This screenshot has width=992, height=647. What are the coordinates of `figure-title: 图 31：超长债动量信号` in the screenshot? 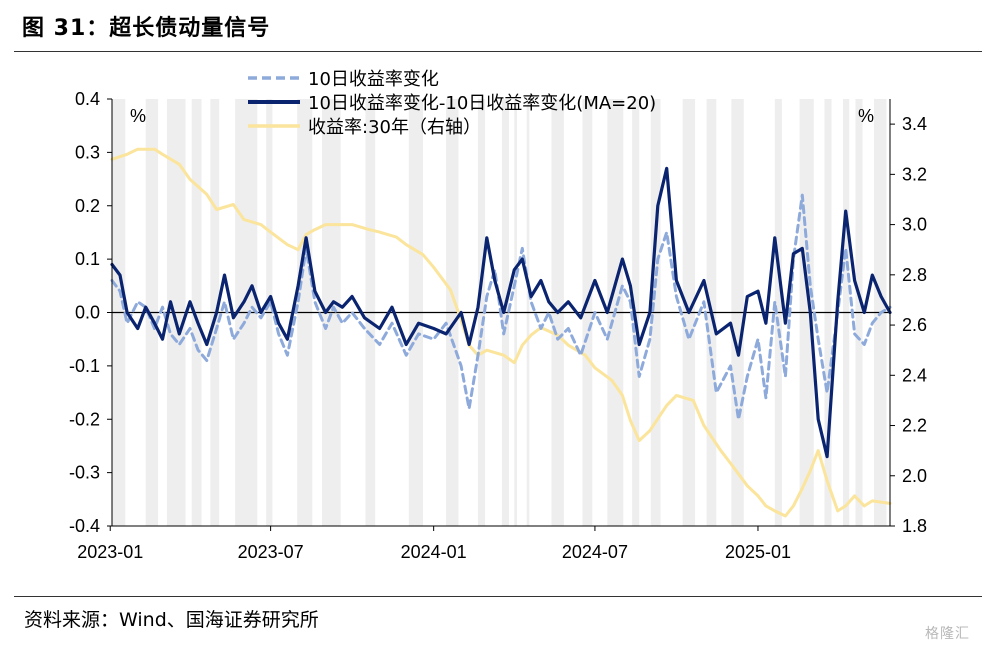 It's located at (146, 28).